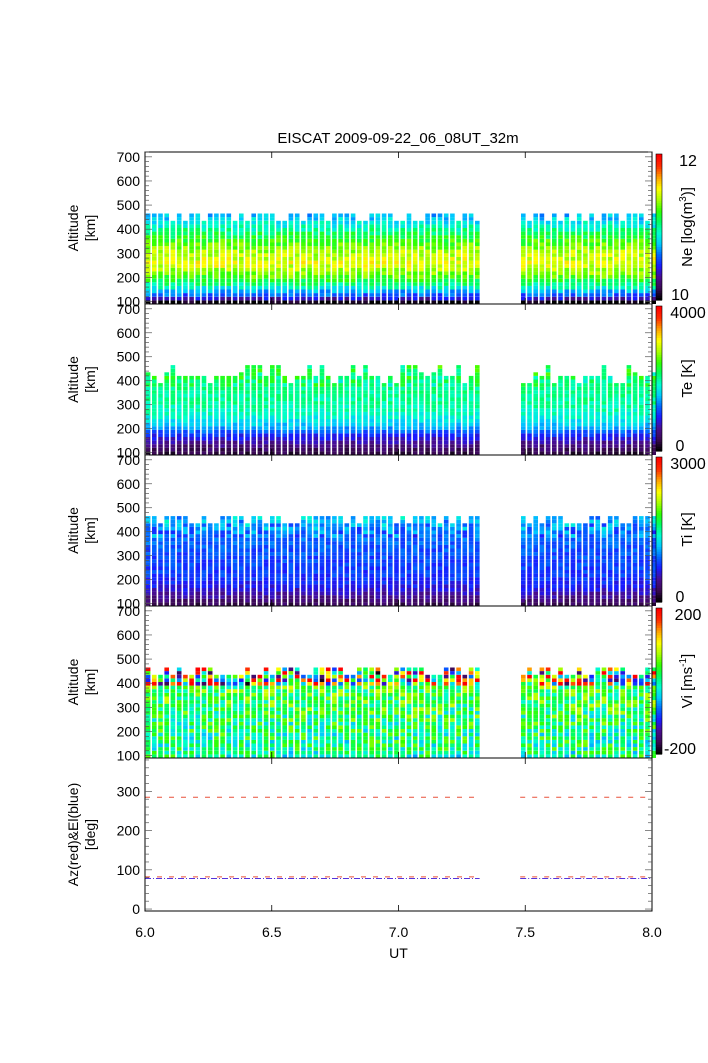  I want to click on y-axis-label-line: [km], so click(90, 379).